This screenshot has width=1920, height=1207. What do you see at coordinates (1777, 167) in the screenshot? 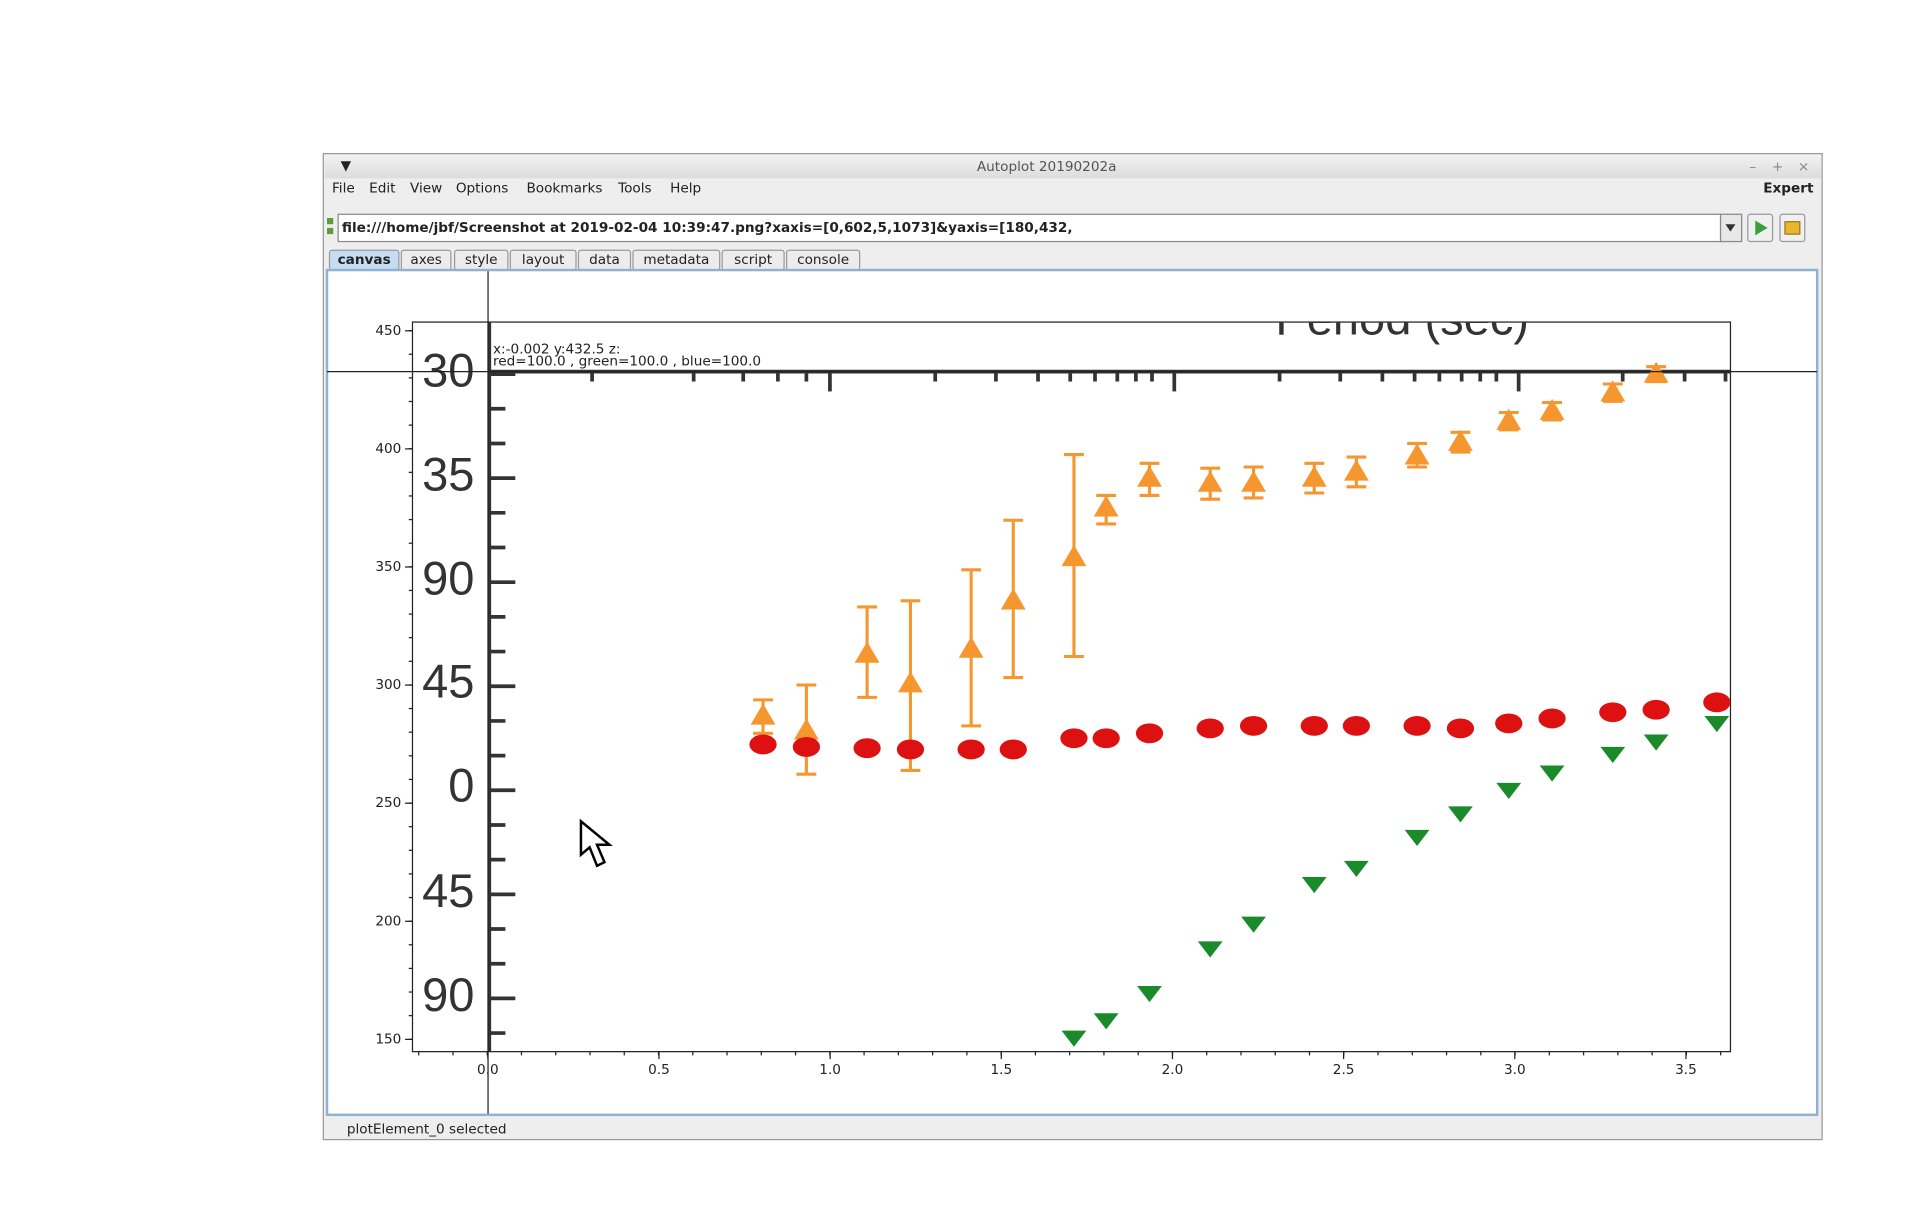
I see `maximize-button: +` at bounding box center [1777, 167].